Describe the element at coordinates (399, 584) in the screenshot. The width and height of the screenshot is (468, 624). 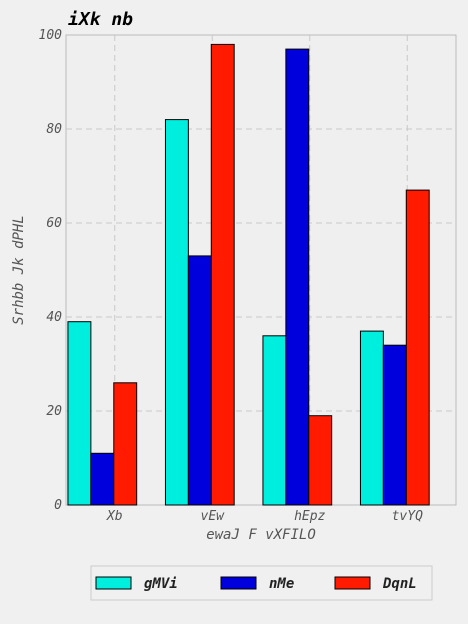
I see `legend-label-DqnL: DqnL` at that location.